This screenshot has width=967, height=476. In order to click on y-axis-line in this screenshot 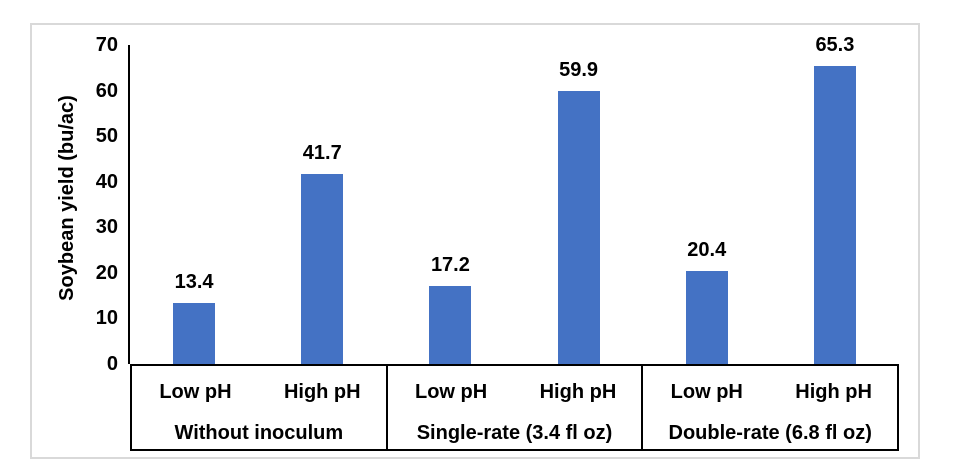, I will do `click(129, 204)`.